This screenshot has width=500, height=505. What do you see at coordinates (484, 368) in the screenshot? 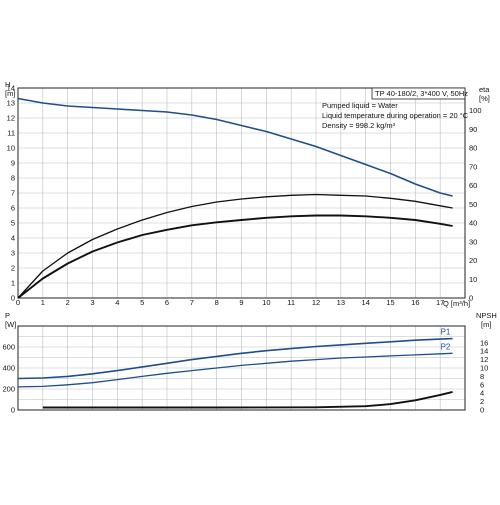
I see `npsh-tick-label: 10` at bounding box center [484, 368].